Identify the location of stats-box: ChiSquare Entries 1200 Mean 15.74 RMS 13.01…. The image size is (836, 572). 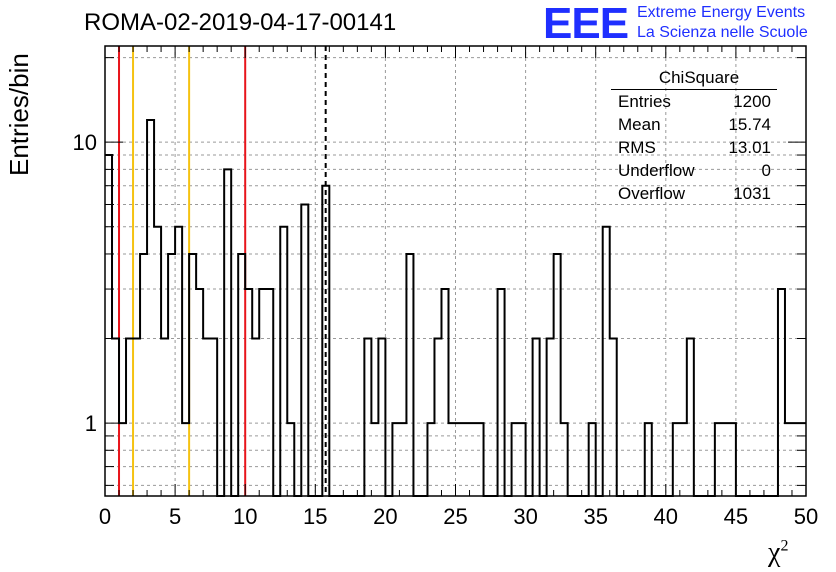
(694, 135).